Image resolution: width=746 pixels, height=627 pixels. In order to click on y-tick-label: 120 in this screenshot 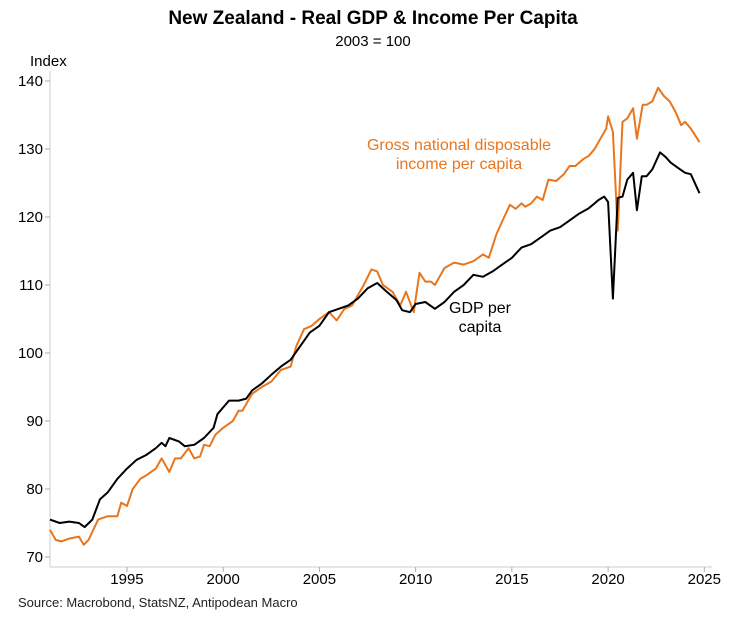, I will do `click(30, 217)`.